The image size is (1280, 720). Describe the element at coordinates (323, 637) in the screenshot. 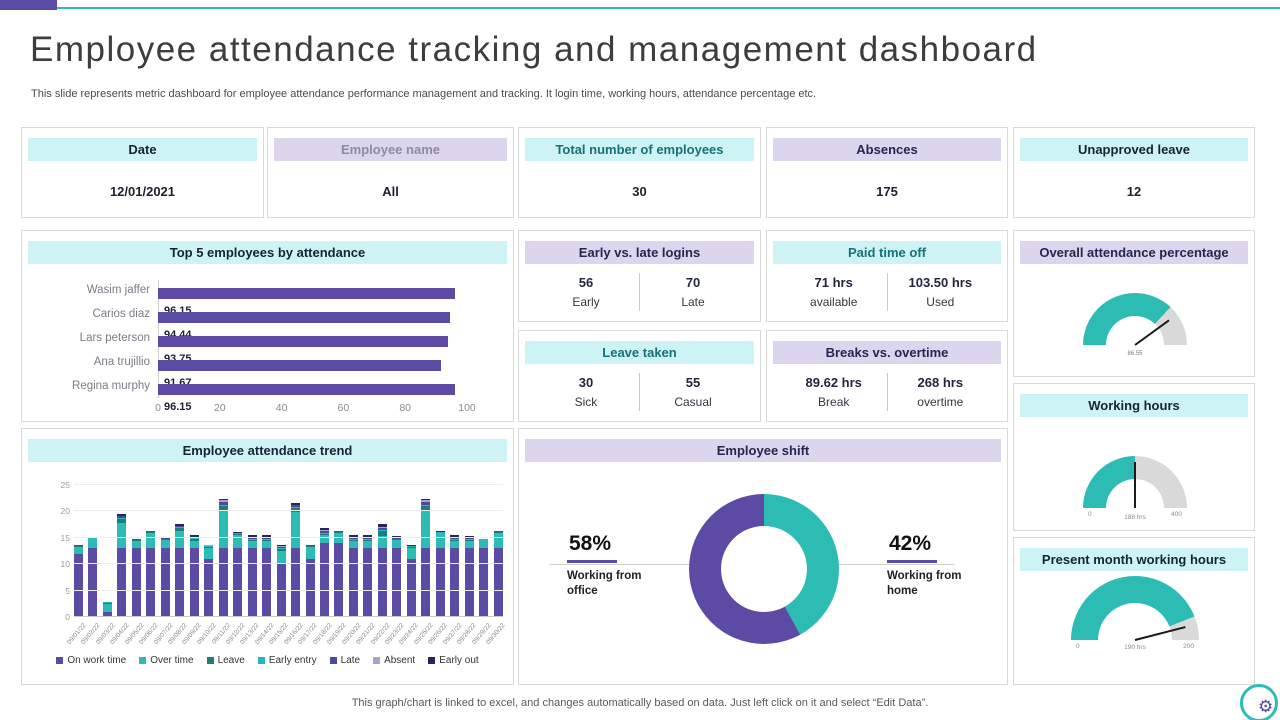

I see `trend-x-label-slot: 09/18/22` at that location.